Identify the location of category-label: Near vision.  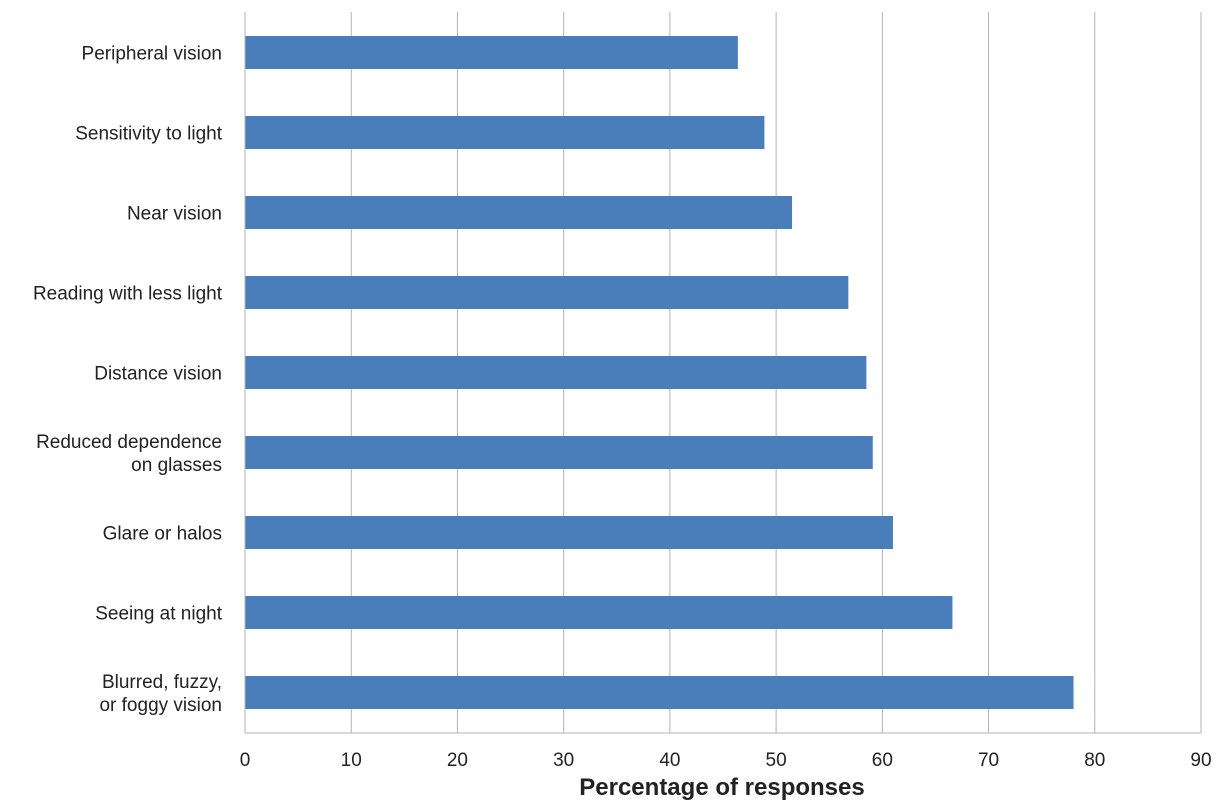
(174, 214).